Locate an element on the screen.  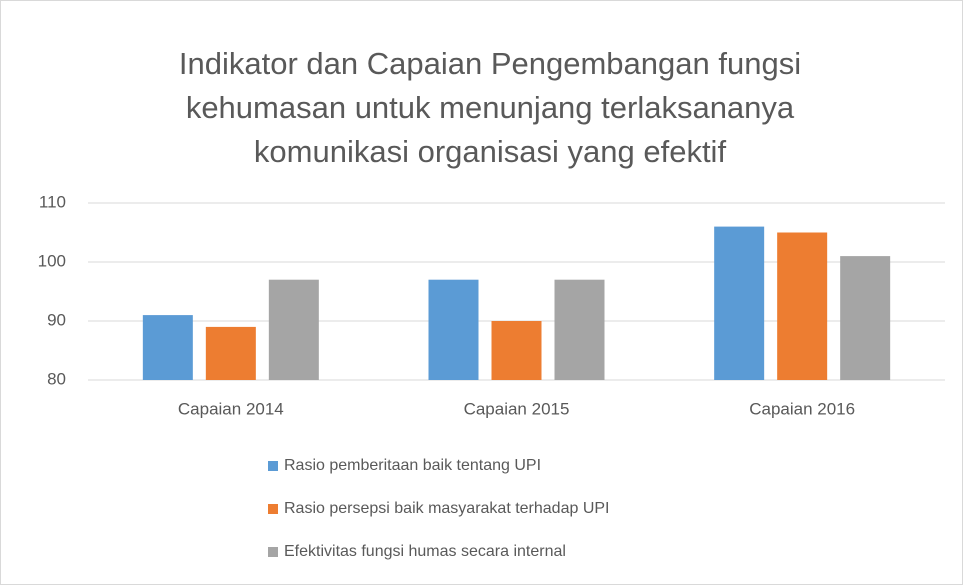
y-tick-label: 80 is located at coordinates (56, 378).